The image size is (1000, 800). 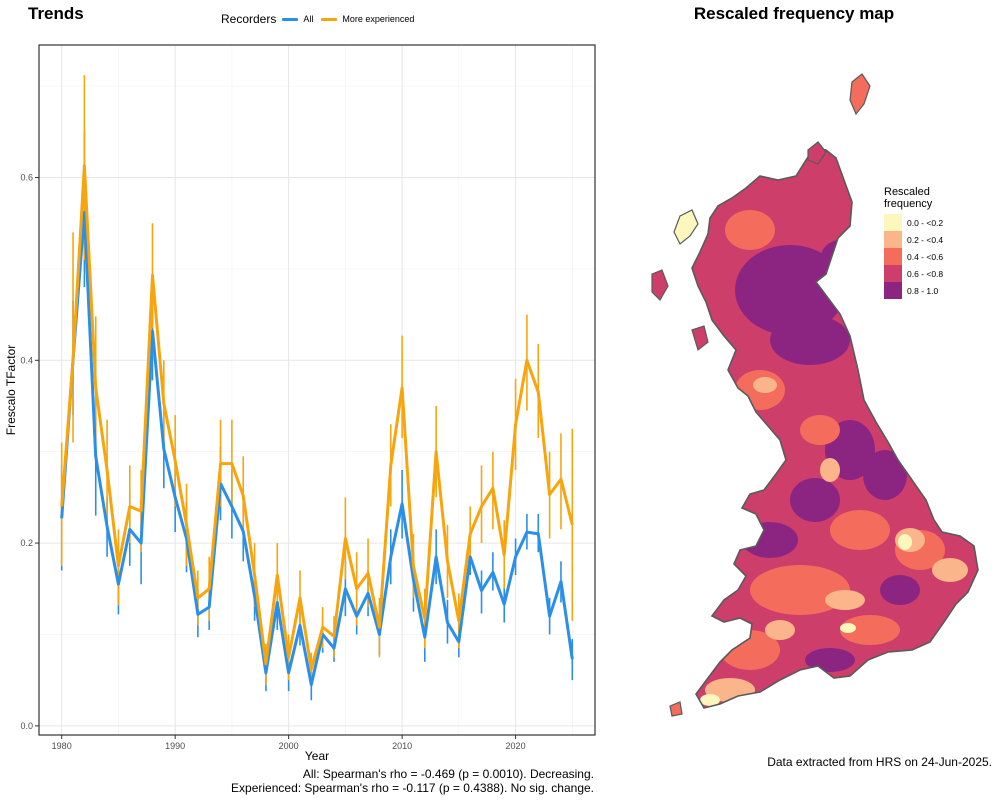 I want to click on y-tick-label: 0.0, so click(x=26, y=726).